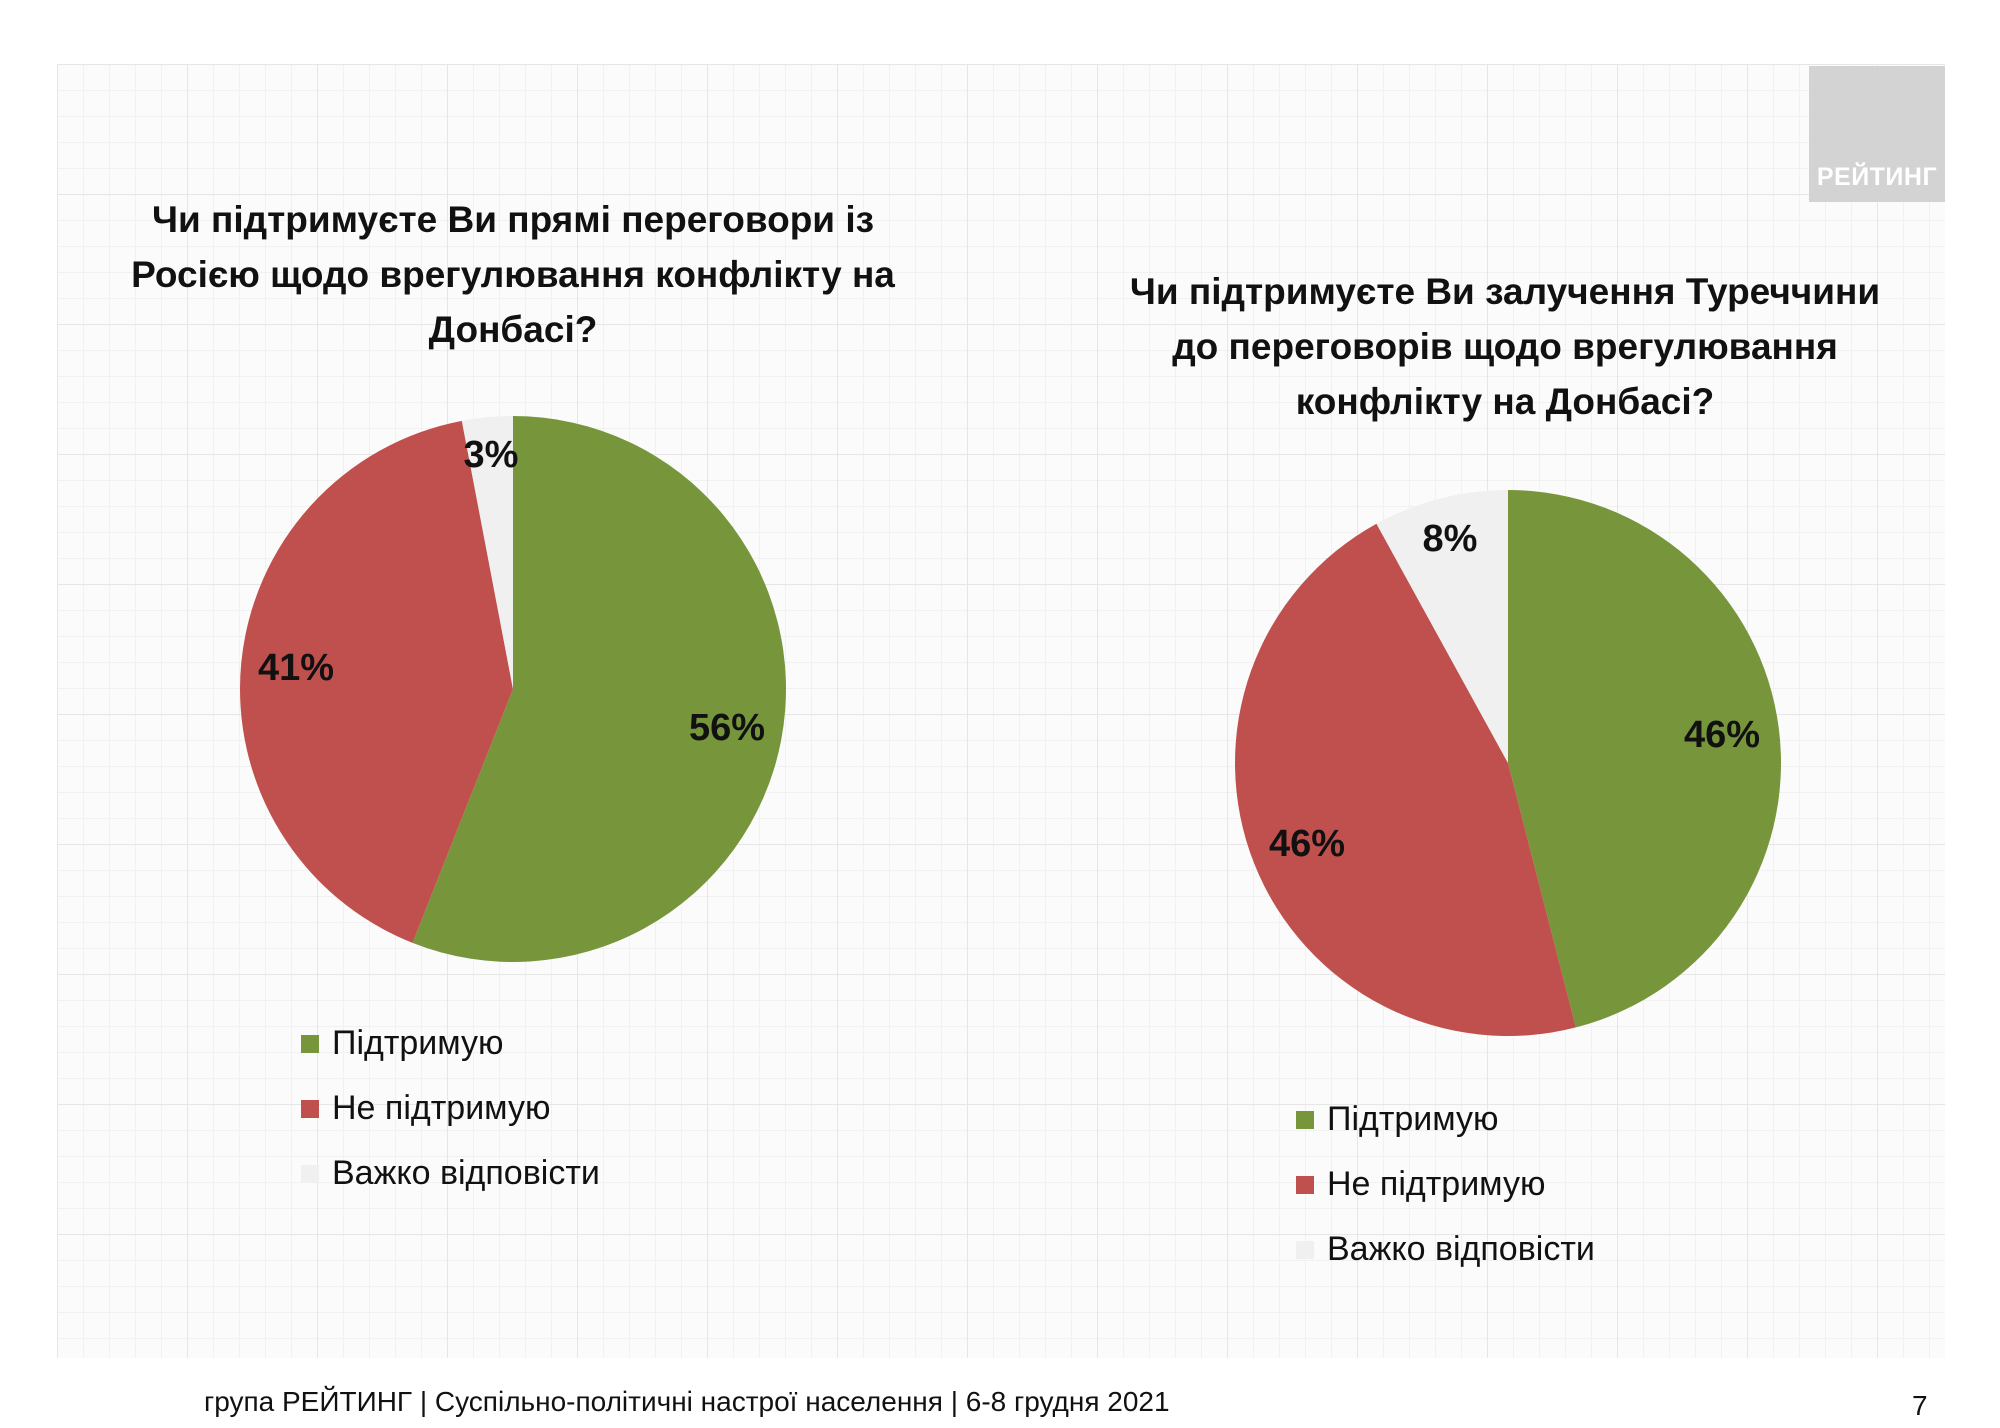  I want to click on chart-1-data-label-support: 56%, so click(727, 728).